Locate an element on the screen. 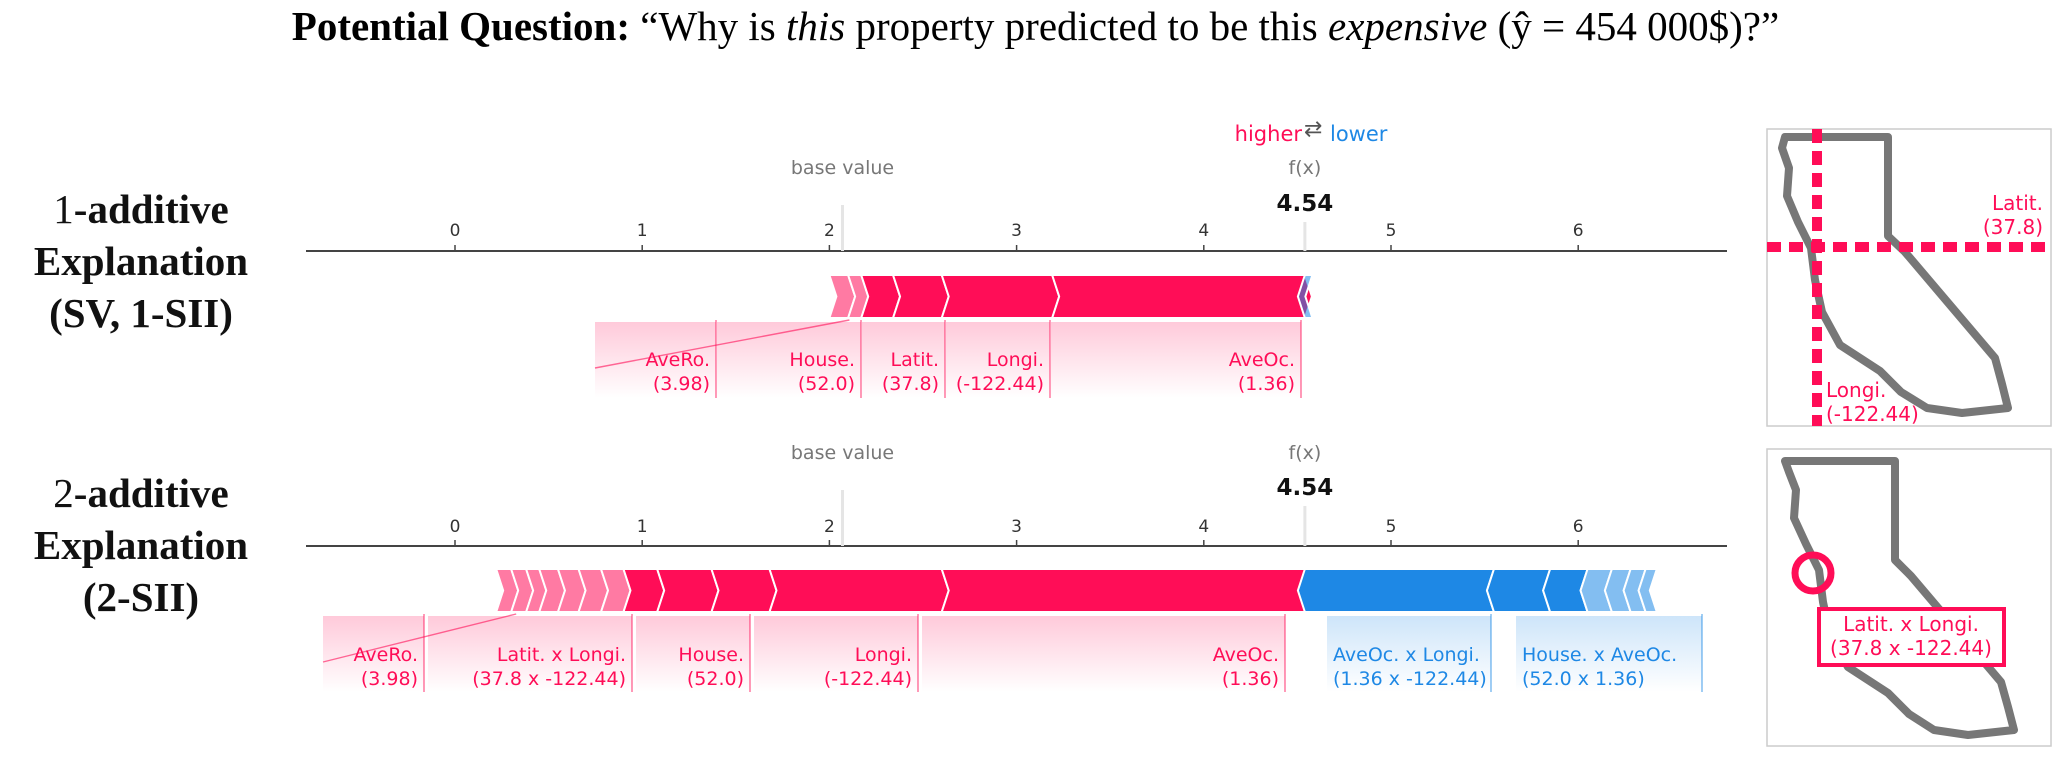  map1-frame is located at coordinates (1909, 277).